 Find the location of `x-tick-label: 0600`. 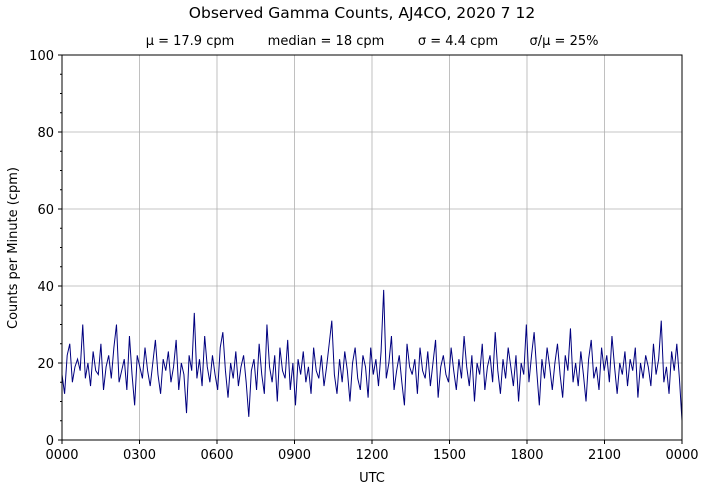

x-tick-label: 0600 is located at coordinates (216, 455).